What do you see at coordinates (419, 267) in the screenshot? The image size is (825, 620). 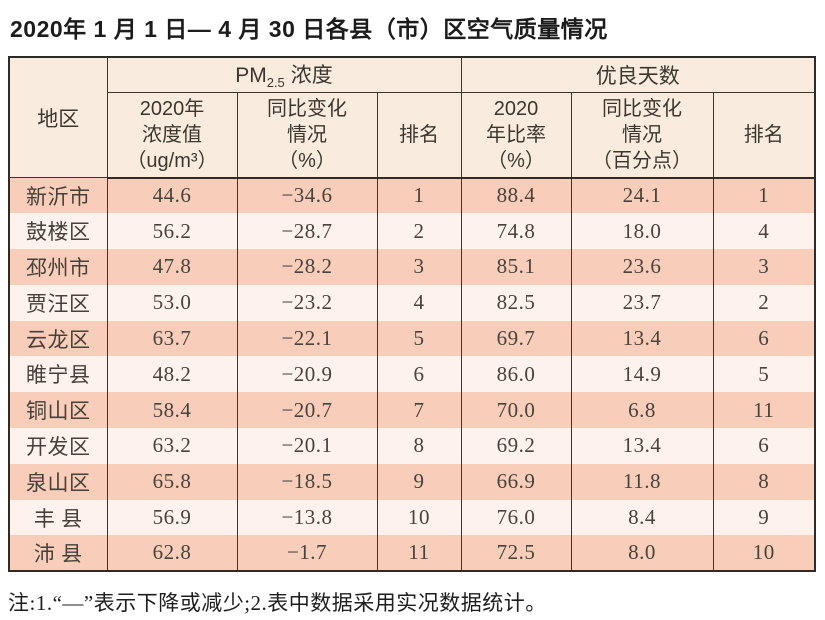 I see `pm-rank-cell: 3` at bounding box center [419, 267].